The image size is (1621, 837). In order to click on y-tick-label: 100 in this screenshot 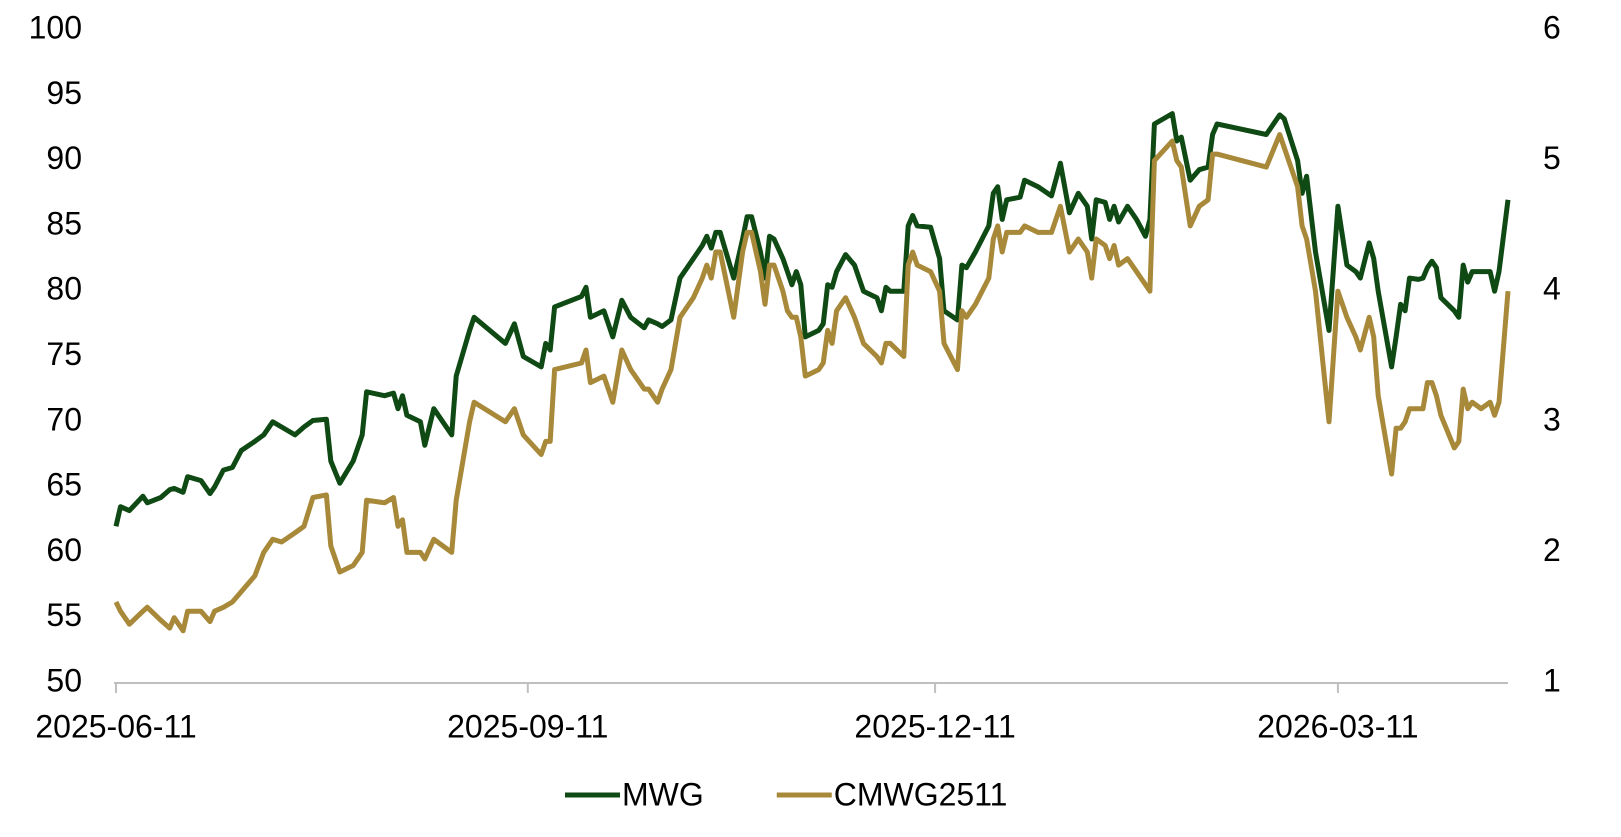, I will do `click(55, 27)`.